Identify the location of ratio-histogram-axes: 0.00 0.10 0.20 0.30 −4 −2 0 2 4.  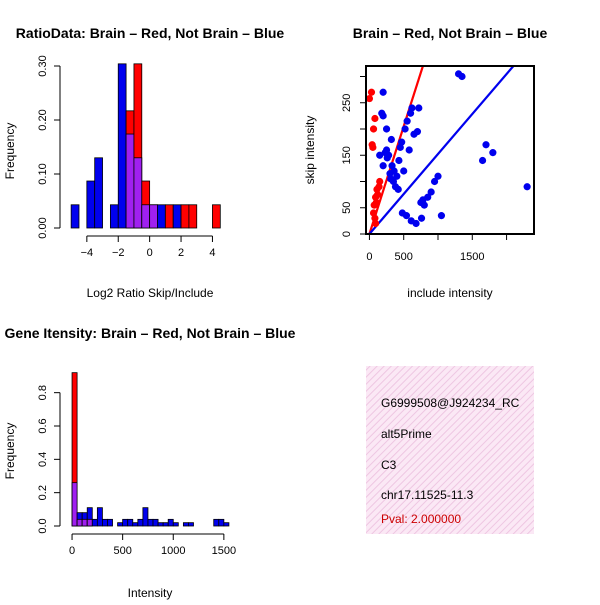
(126, 157).